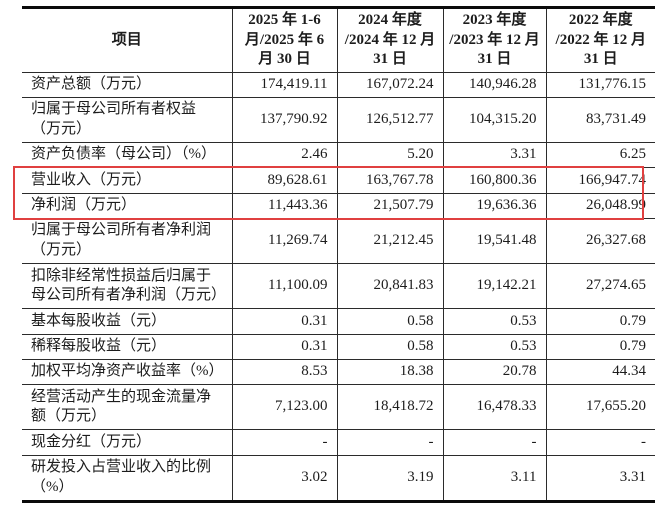 The width and height of the screenshot is (660, 510). I want to click on row-item-label: 现金分红（万元）, so click(127, 442).